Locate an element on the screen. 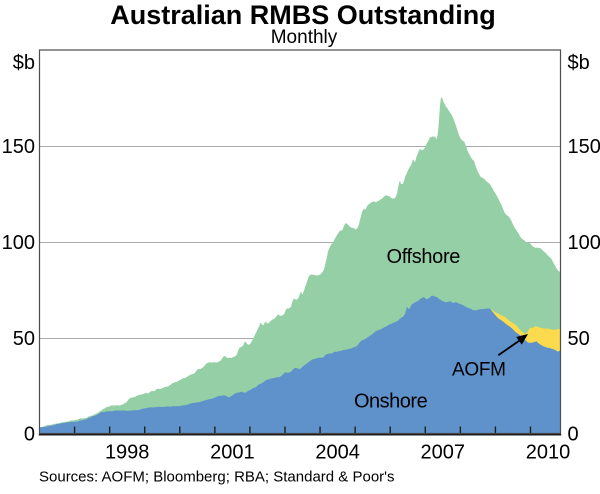 This screenshot has width=600, height=494. svg-text: Onshore is located at coordinates (391, 402).